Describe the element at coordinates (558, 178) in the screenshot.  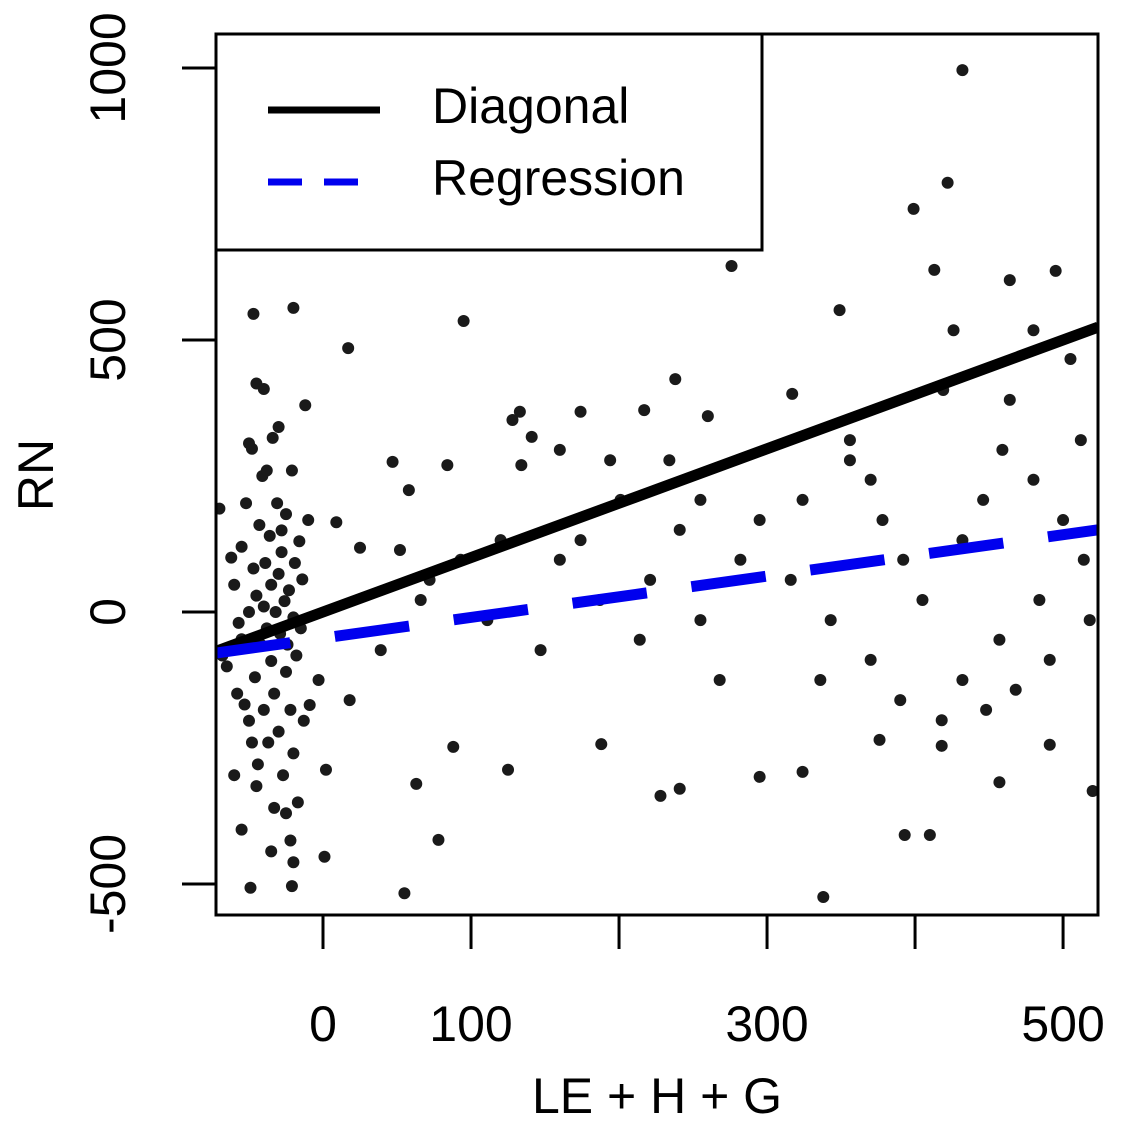
I see `legend-label: Regression` at that location.